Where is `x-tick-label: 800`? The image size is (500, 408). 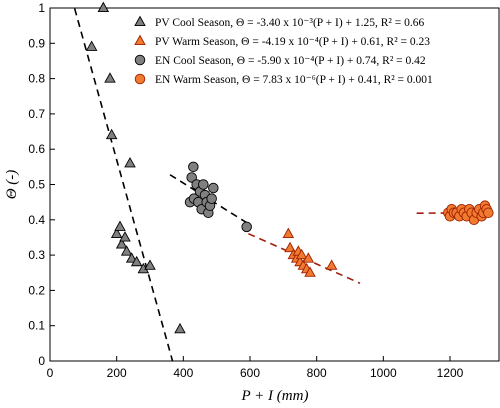 x-tick-label: 800 is located at coordinates (317, 373).